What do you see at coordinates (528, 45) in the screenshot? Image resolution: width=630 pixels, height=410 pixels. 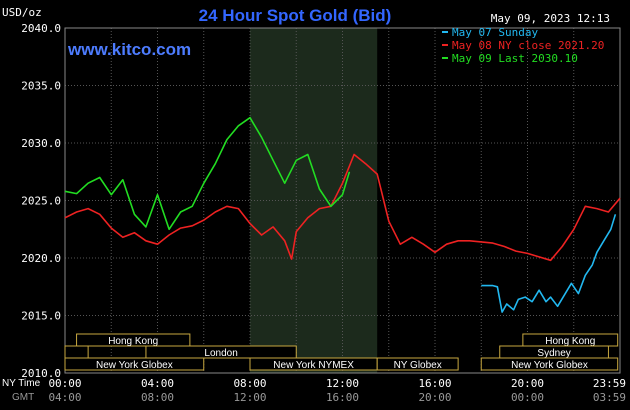 I see `legend-entry: May 08 NY close 2021.20` at bounding box center [528, 45].